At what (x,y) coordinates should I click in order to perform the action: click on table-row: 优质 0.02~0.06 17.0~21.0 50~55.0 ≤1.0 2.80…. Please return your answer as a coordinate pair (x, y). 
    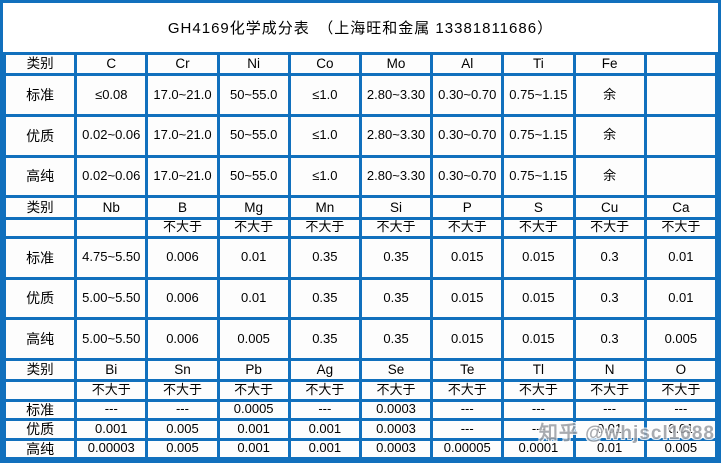
    Looking at the image, I should click on (360, 136).